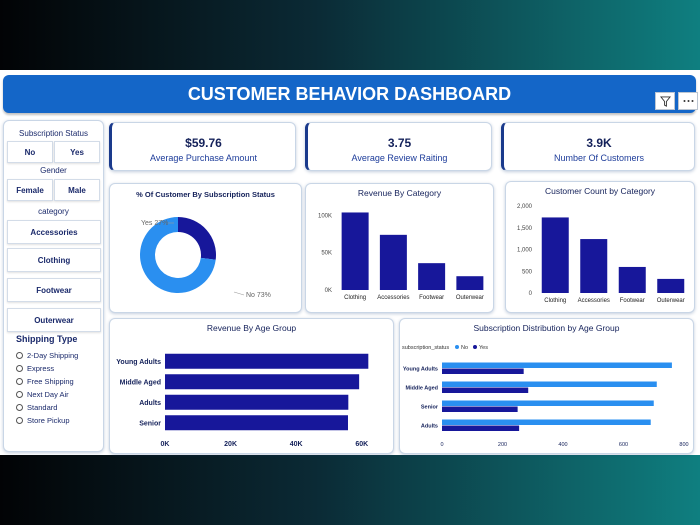 This screenshot has width=700, height=525. I want to click on x-tick-label: 20K, so click(230, 444).